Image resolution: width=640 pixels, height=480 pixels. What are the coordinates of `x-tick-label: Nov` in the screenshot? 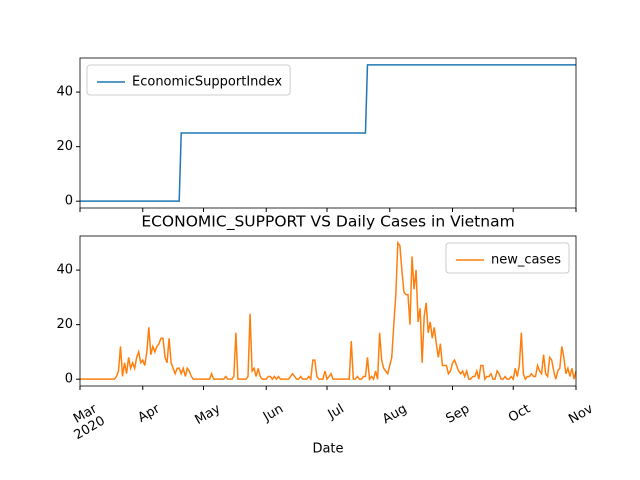 It's located at (581, 414).